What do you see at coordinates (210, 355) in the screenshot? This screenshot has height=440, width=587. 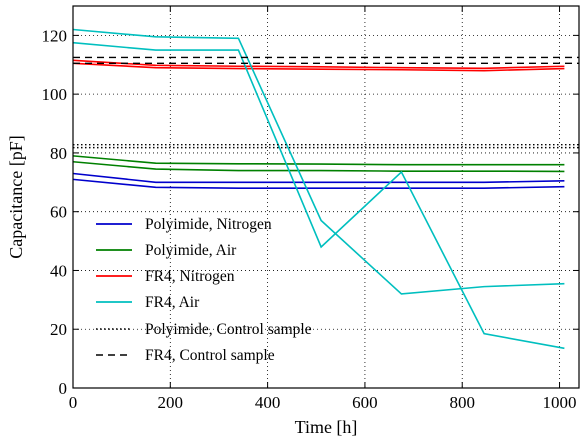 I see `legend-label: FR4, Control sample` at bounding box center [210, 355].